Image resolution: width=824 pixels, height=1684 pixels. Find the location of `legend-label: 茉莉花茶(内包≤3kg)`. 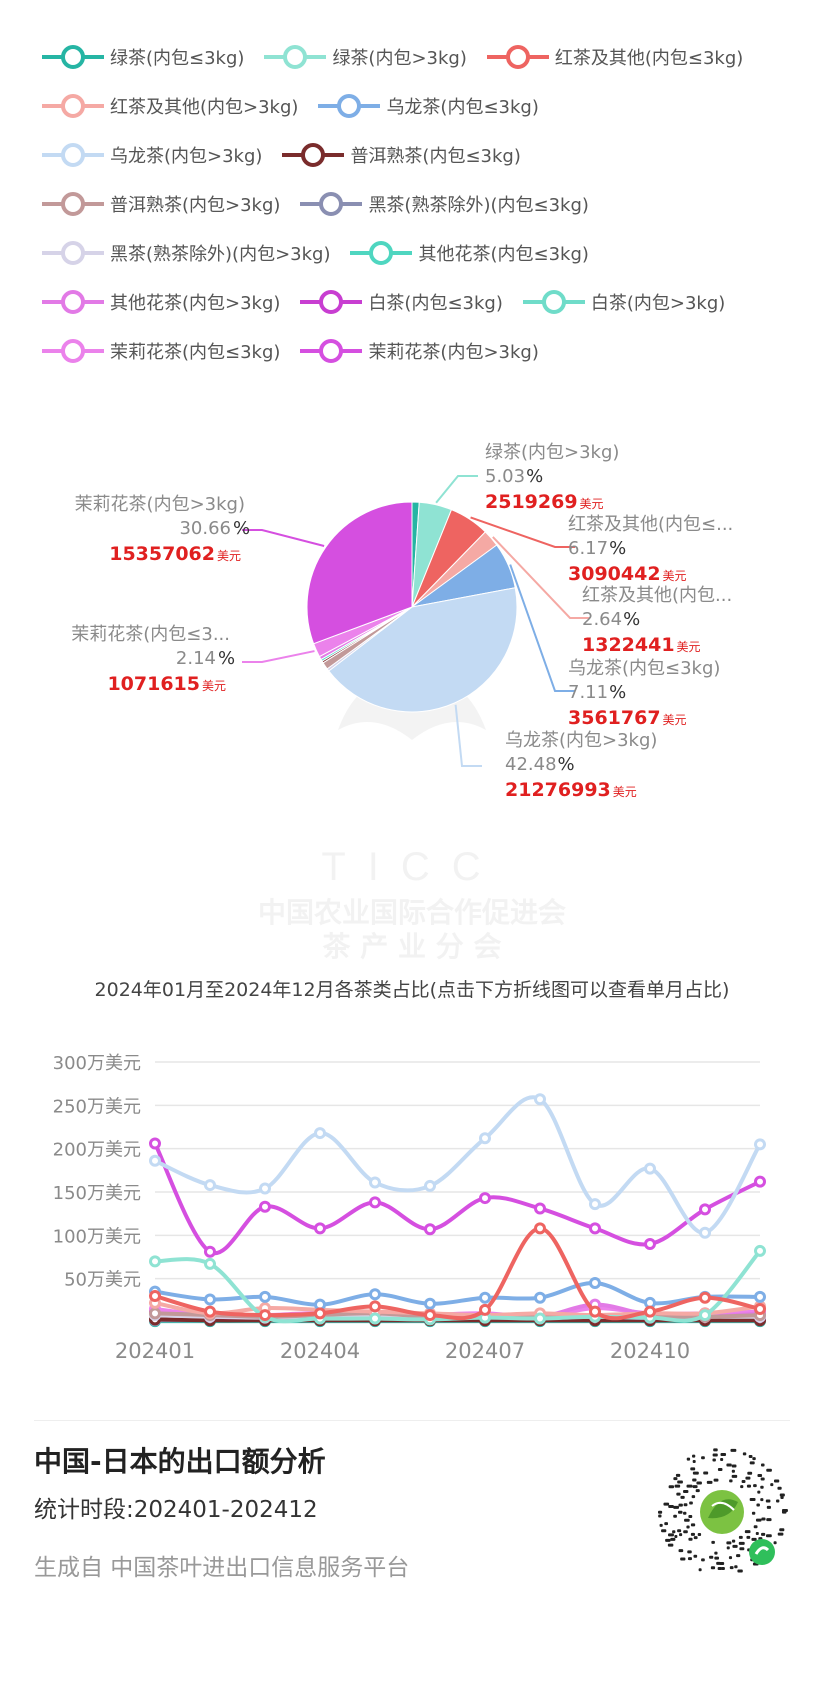

legend-label: 茉莉花茶(内包≤3kg) is located at coordinates (195, 352).